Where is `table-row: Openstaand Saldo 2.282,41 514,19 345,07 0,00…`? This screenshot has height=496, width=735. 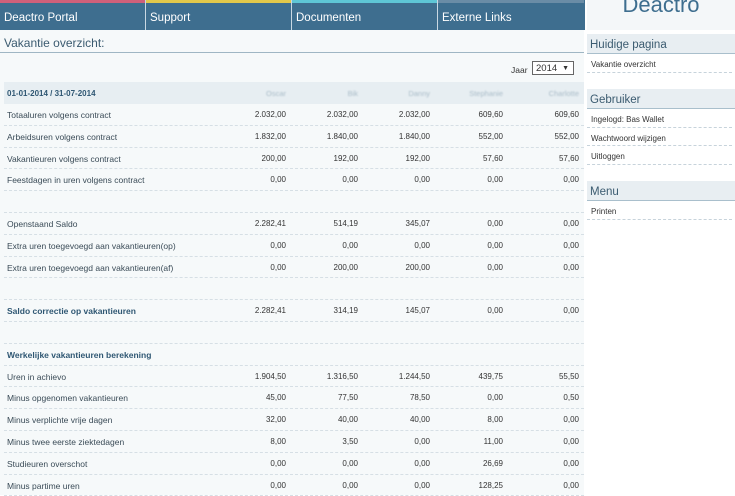
table-row: Openstaand Saldo 2.282,41 514,19 345,07 0,00… is located at coordinates (294, 224).